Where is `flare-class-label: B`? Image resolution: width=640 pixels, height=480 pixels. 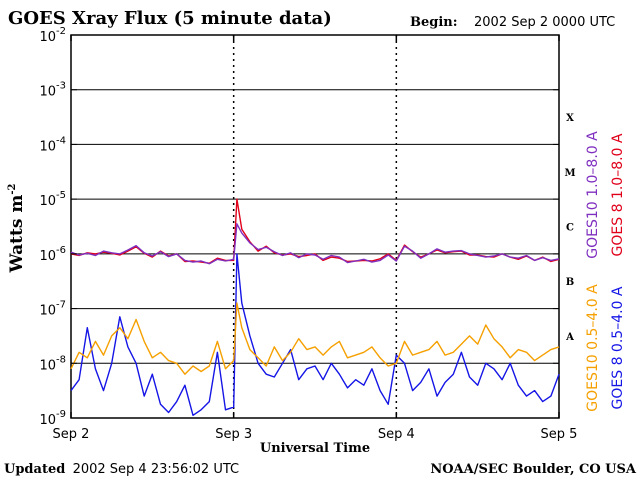 flare-class-label: B is located at coordinates (570, 282).